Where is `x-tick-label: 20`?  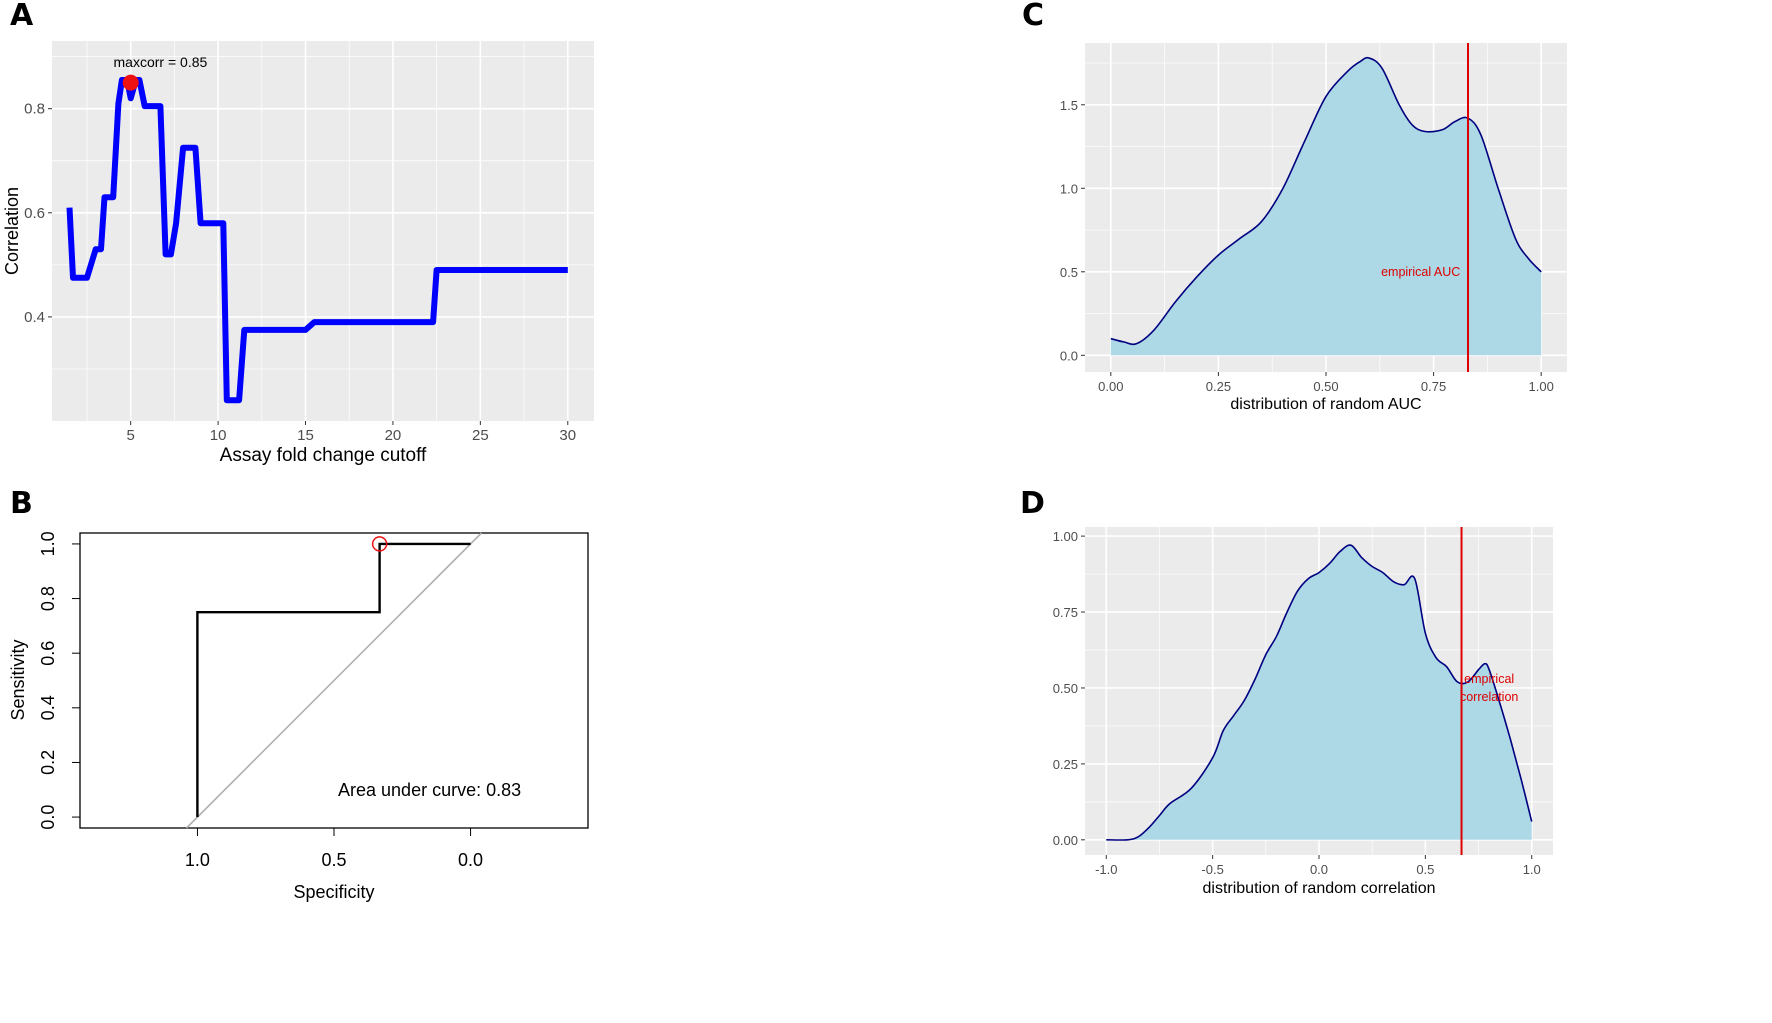 x-tick-label: 20 is located at coordinates (393, 435).